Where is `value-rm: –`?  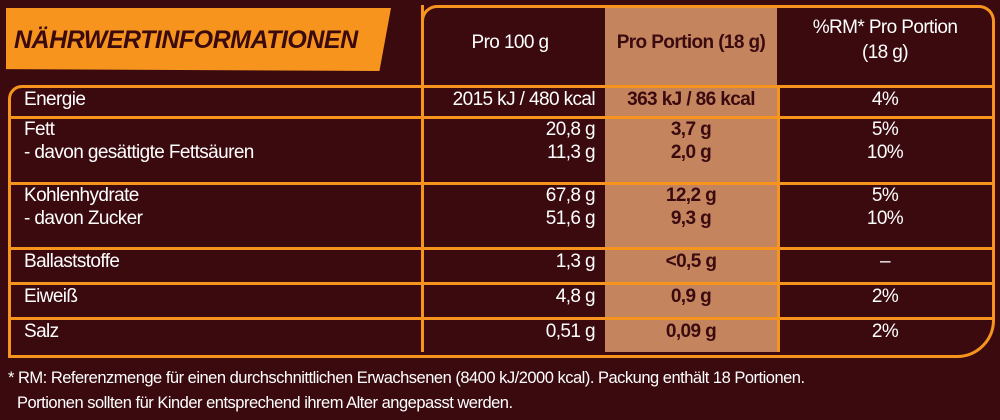
value-rm: – is located at coordinates (885, 261).